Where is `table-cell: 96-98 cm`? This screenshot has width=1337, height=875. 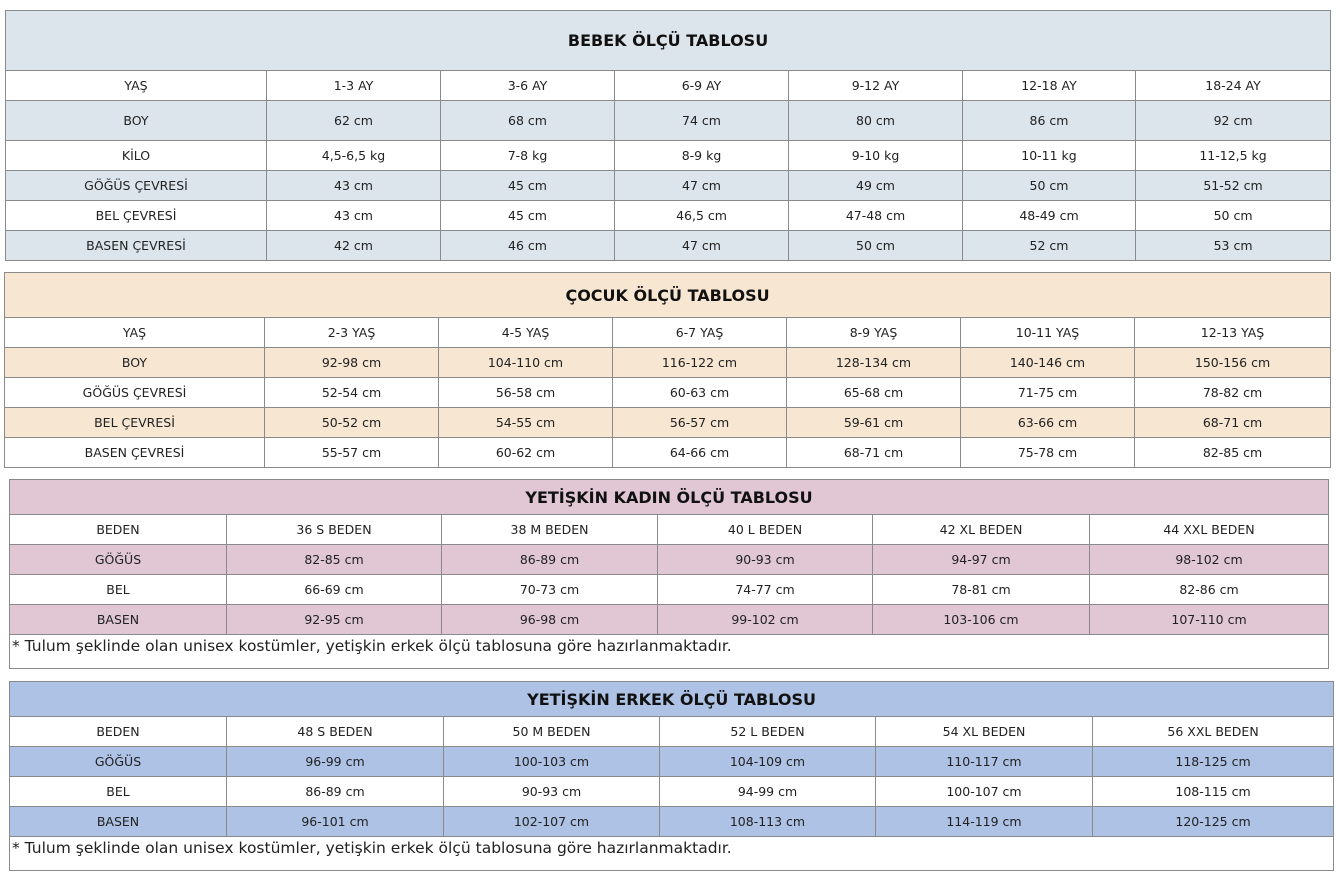
table-cell: 96-98 cm is located at coordinates (549, 619).